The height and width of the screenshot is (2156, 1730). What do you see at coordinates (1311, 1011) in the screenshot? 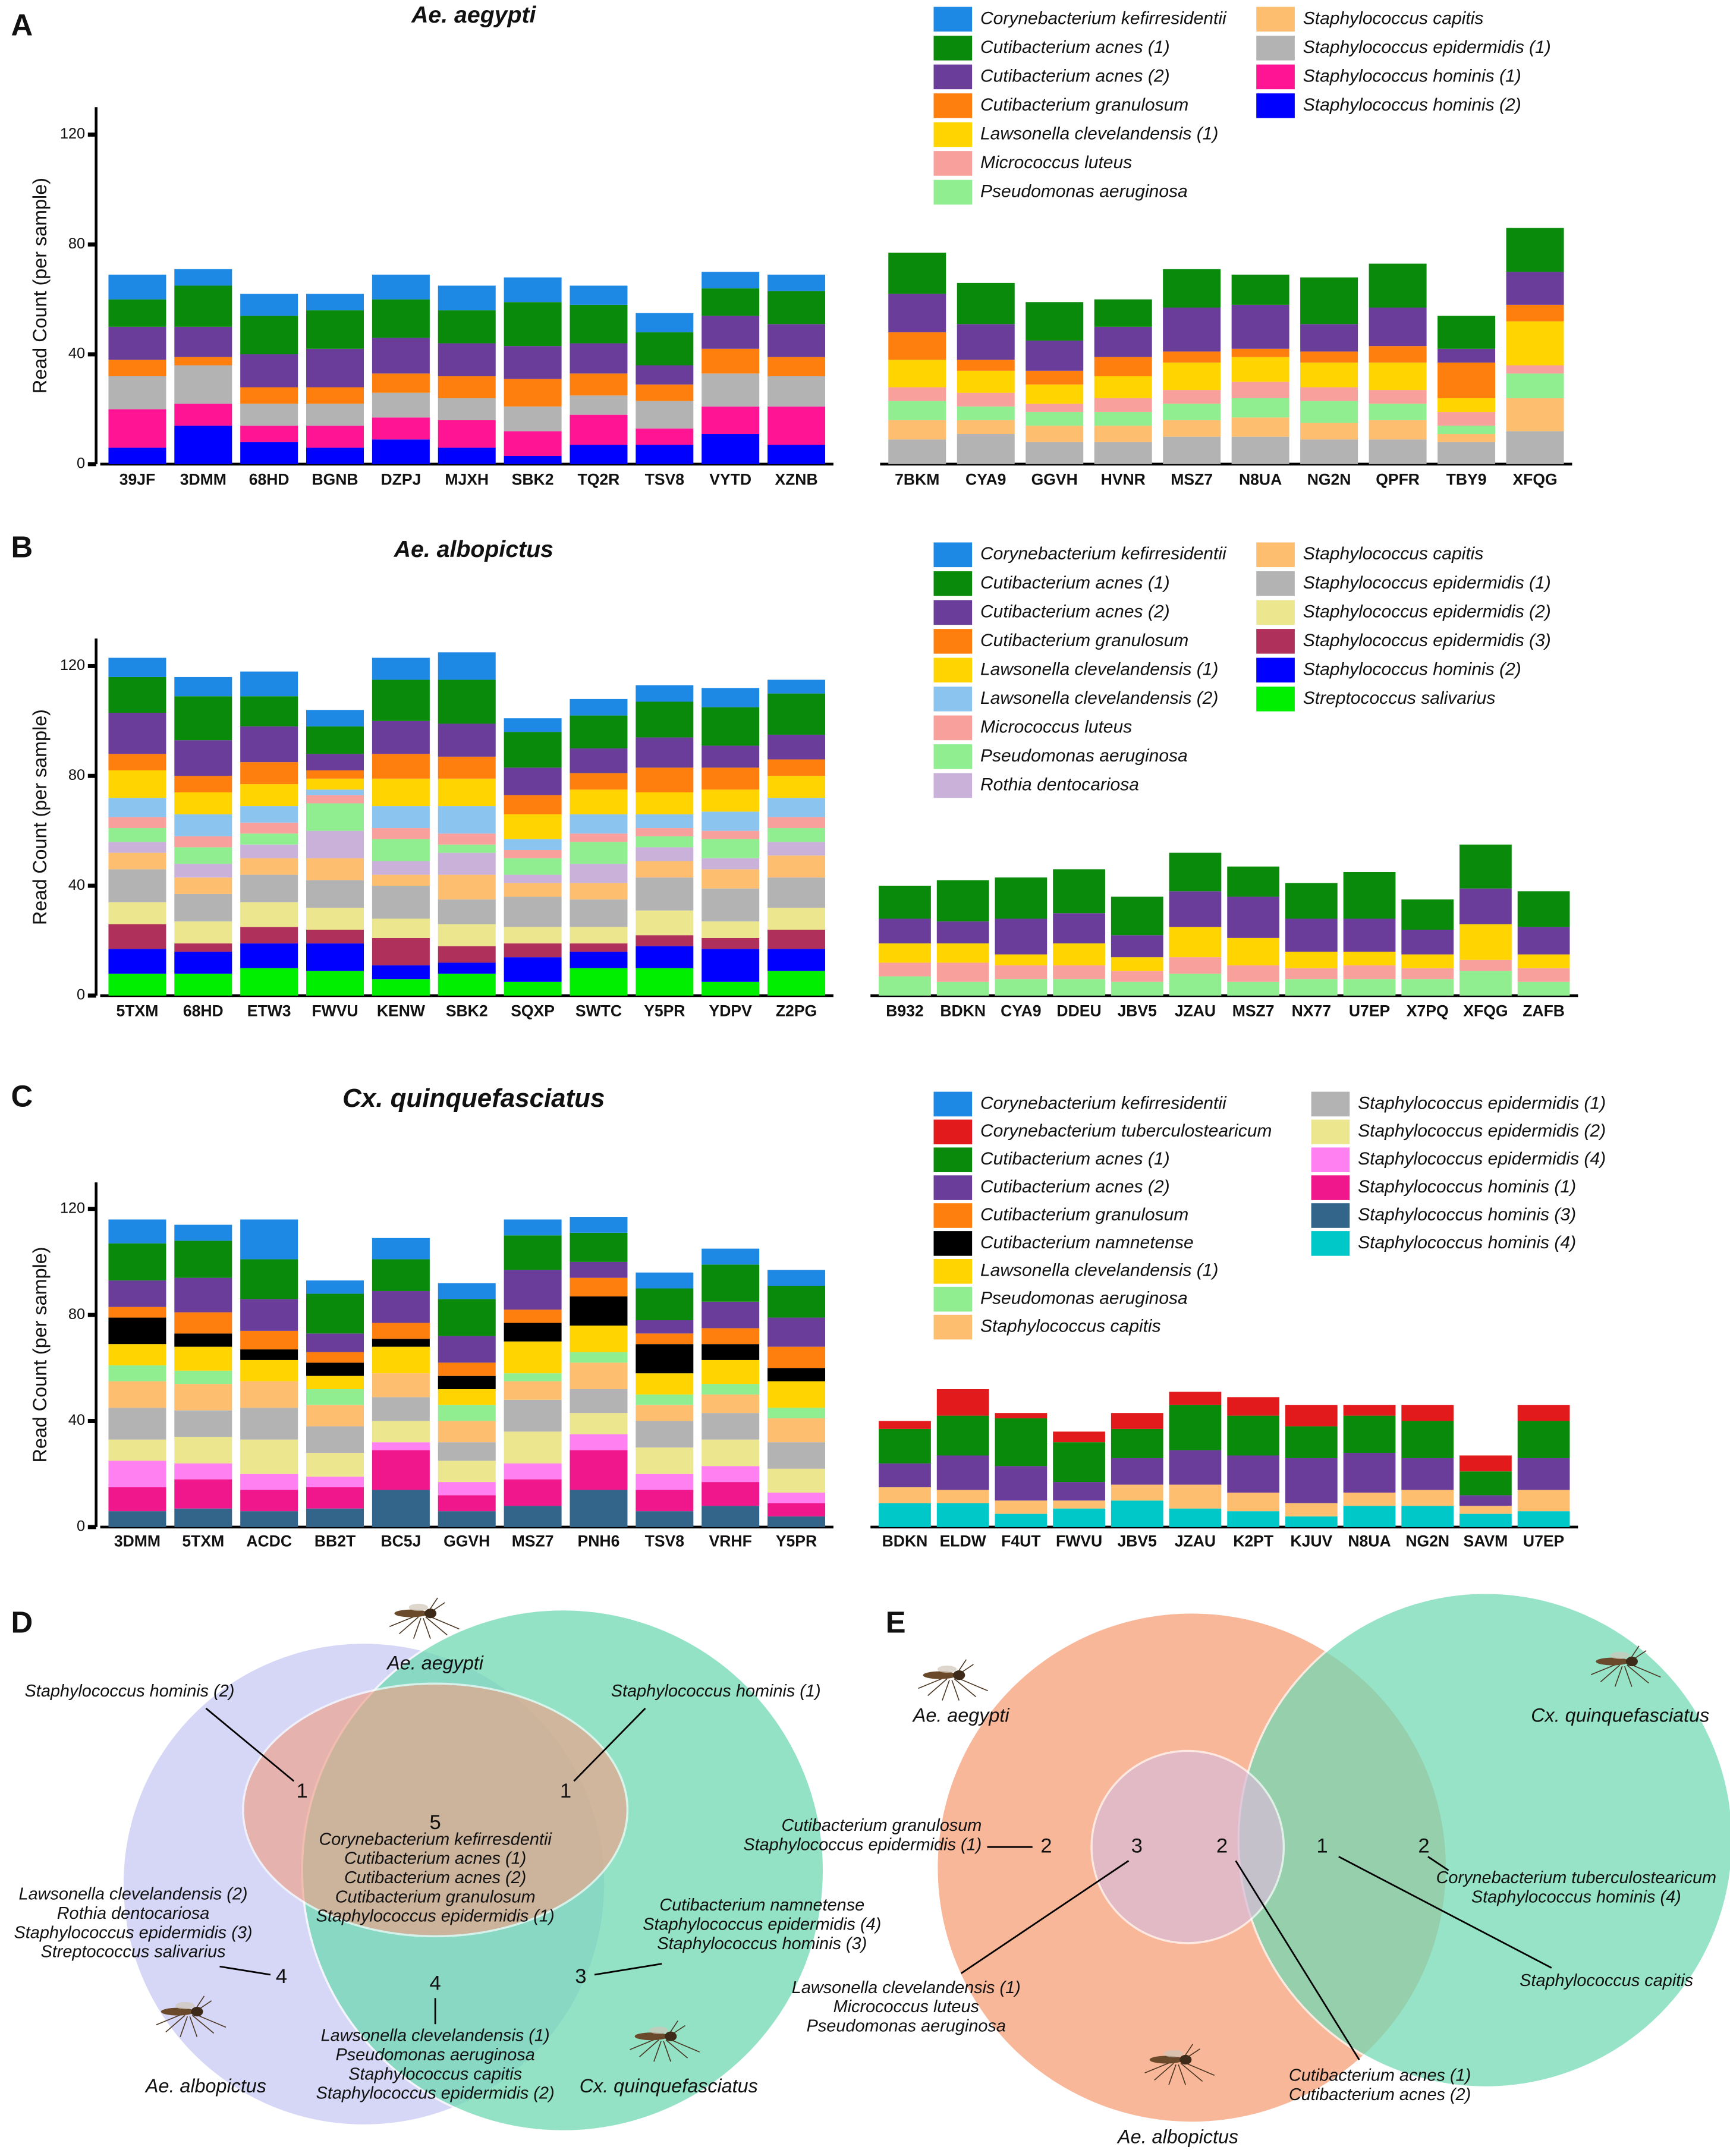
I see `x-tick-label: NX77` at bounding box center [1311, 1011].